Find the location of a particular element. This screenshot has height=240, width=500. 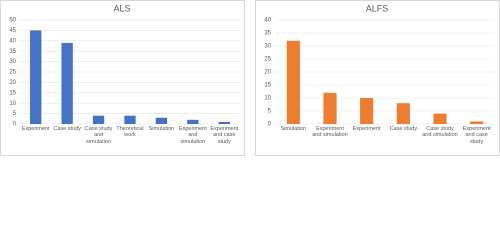

x-label-box: Theoretical work is located at coordinates (130, 132).